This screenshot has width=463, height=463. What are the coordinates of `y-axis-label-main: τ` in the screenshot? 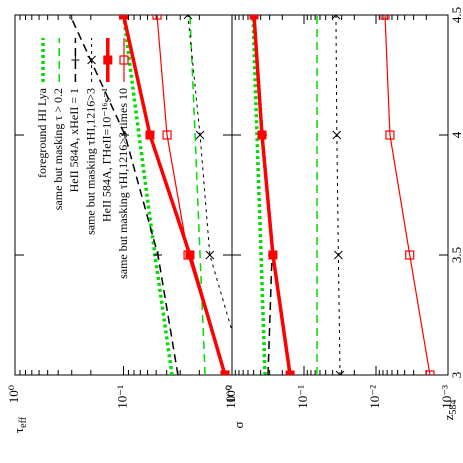 It's located at (18, 430).